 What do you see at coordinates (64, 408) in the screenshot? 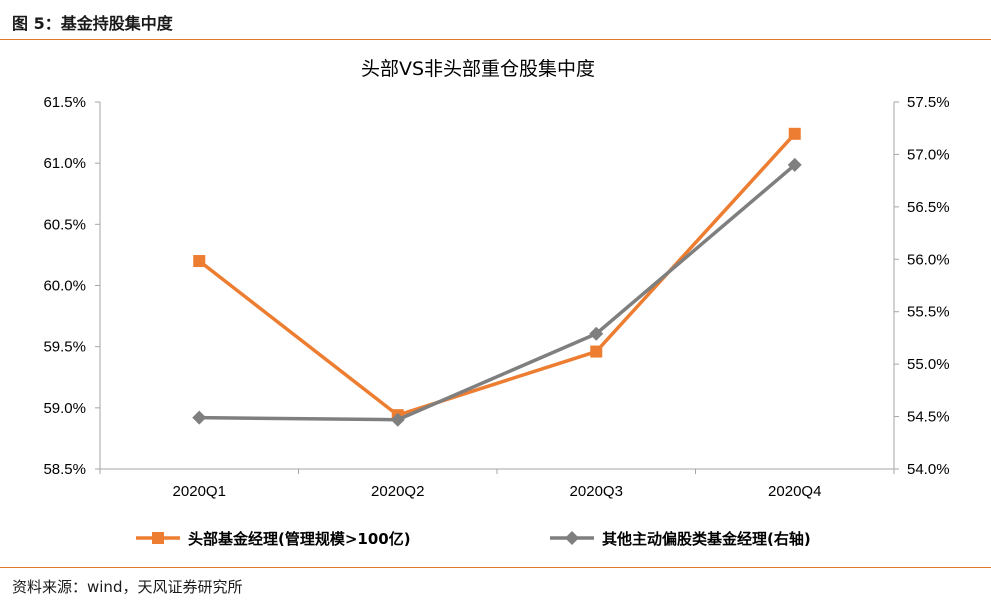
I see `left-tick-label: 59.0%` at bounding box center [64, 408].